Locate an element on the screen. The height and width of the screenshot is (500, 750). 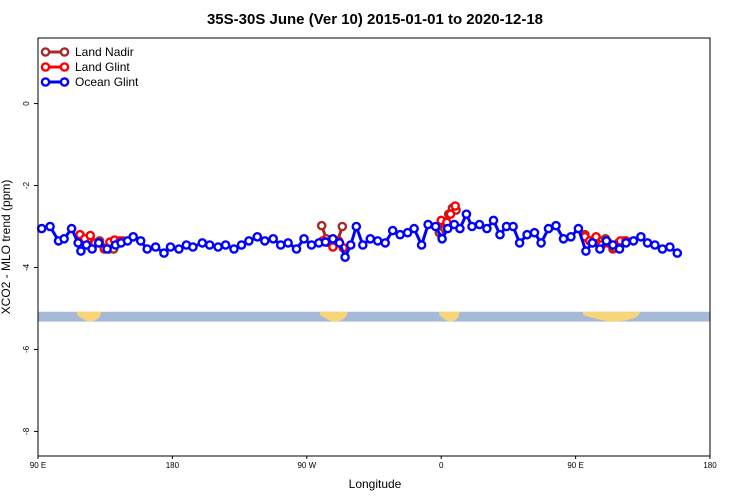
map-strip is located at coordinates (374, 316).